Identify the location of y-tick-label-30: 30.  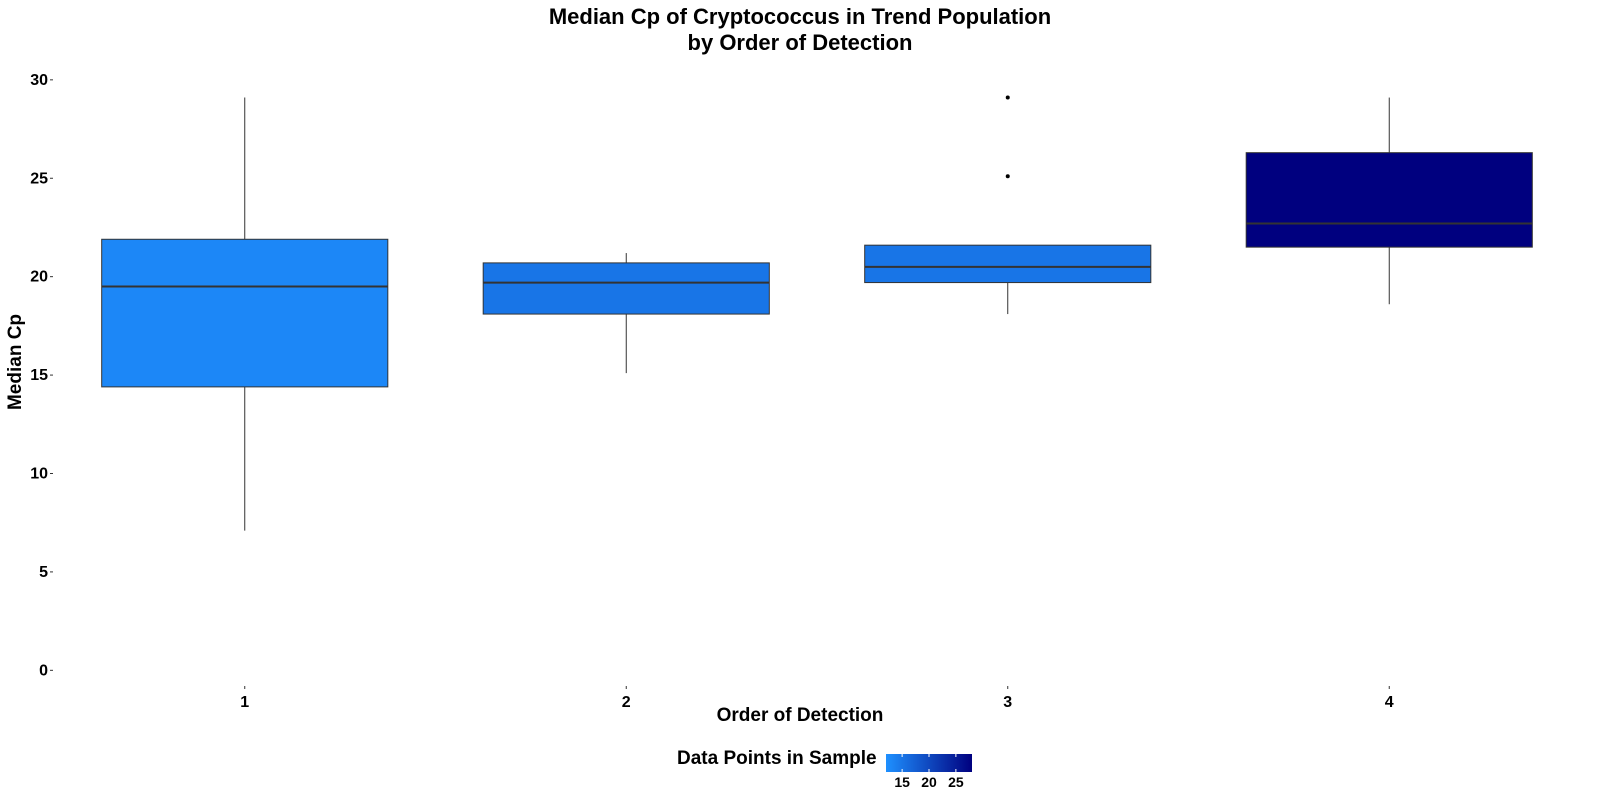
(39, 80).